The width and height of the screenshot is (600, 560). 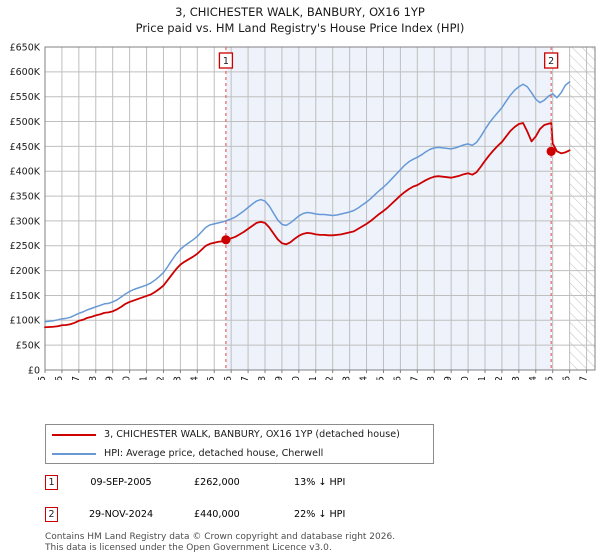 What do you see at coordinates (121, 482) in the screenshot?
I see `sale-date: 09-SEP-2005` at bounding box center [121, 482].